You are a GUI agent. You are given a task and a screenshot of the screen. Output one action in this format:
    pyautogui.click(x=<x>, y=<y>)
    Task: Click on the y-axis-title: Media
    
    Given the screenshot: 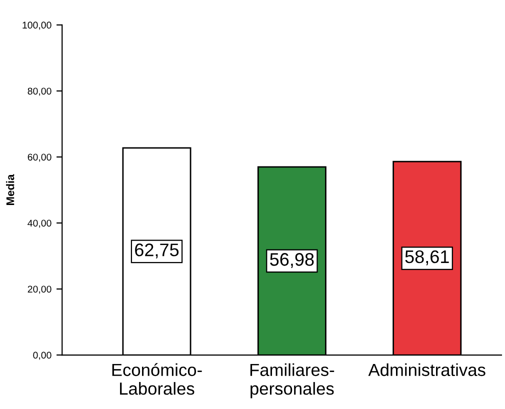 What is the action you would take?
    pyautogui.click(x=10, y=189)
    